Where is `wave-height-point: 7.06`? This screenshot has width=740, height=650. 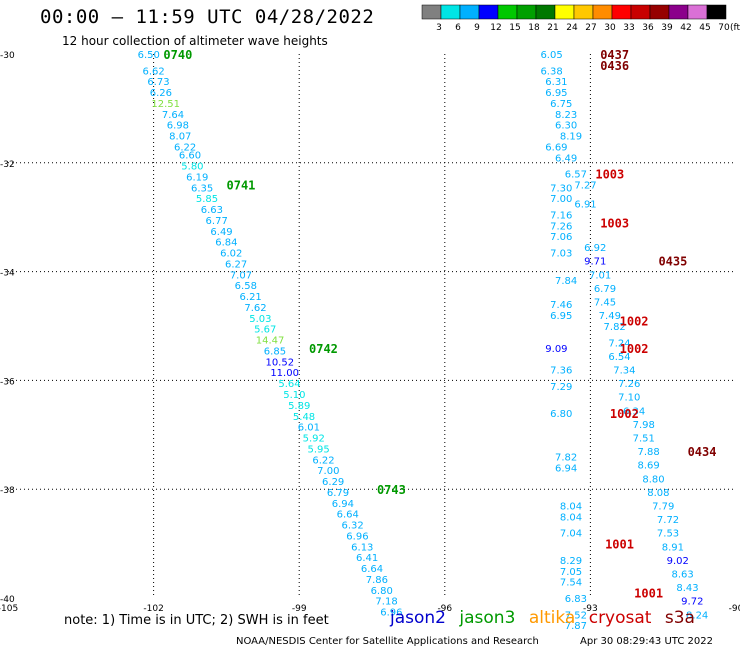
wave-height-point: 7.06 is located at coordinates (561, 237).